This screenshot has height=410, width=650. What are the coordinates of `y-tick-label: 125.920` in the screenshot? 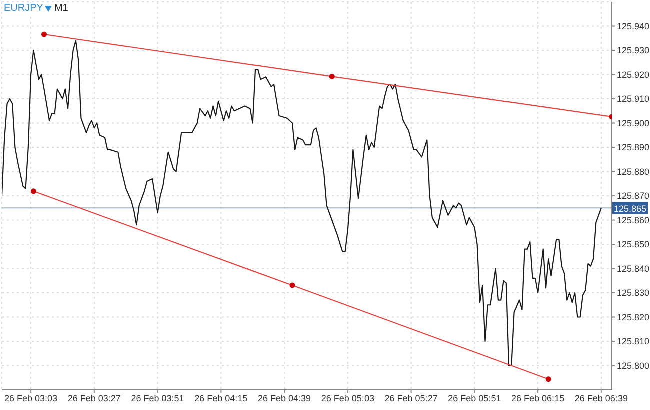 It's located at (633, 75).